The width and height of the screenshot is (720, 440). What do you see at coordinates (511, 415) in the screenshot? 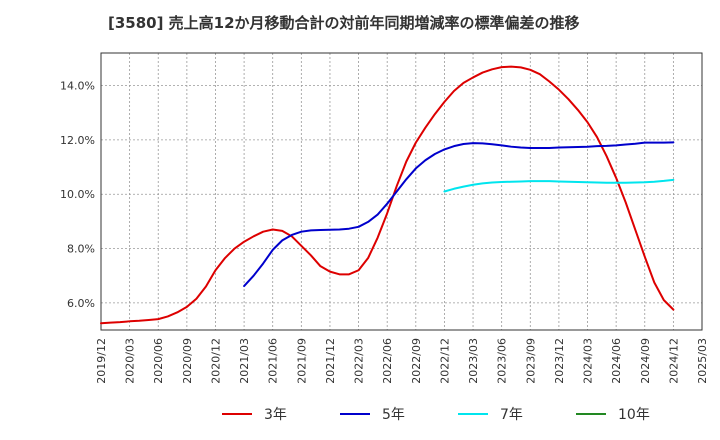
I see `legend-label: 7年` at bounding box center [511, 415].